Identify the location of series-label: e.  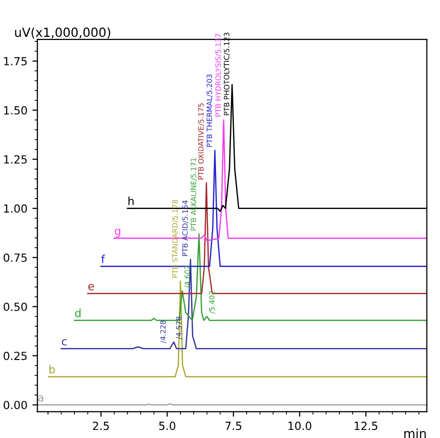
(91, 287).